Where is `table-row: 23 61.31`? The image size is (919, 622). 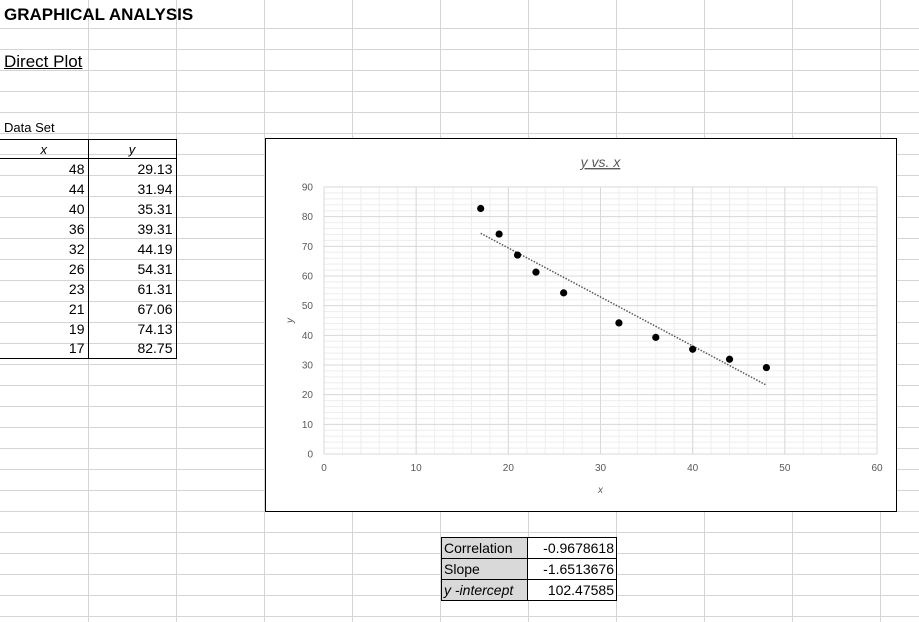 table-row: 23 61.31 is located at coordinates (88, 288).